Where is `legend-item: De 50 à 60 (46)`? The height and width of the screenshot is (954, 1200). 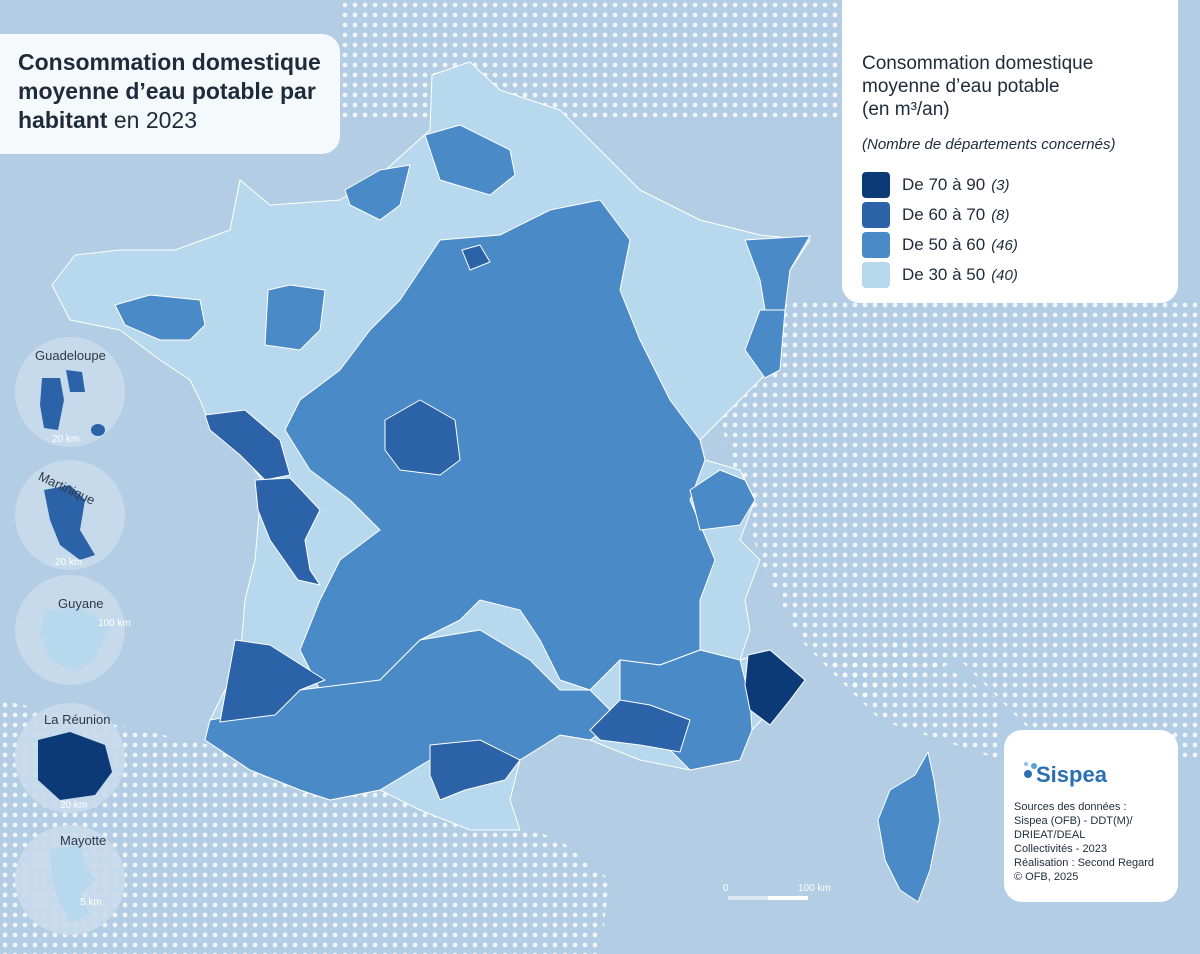
legend-item: De 50 à 60 (46) is located at coordinates (940, 245).